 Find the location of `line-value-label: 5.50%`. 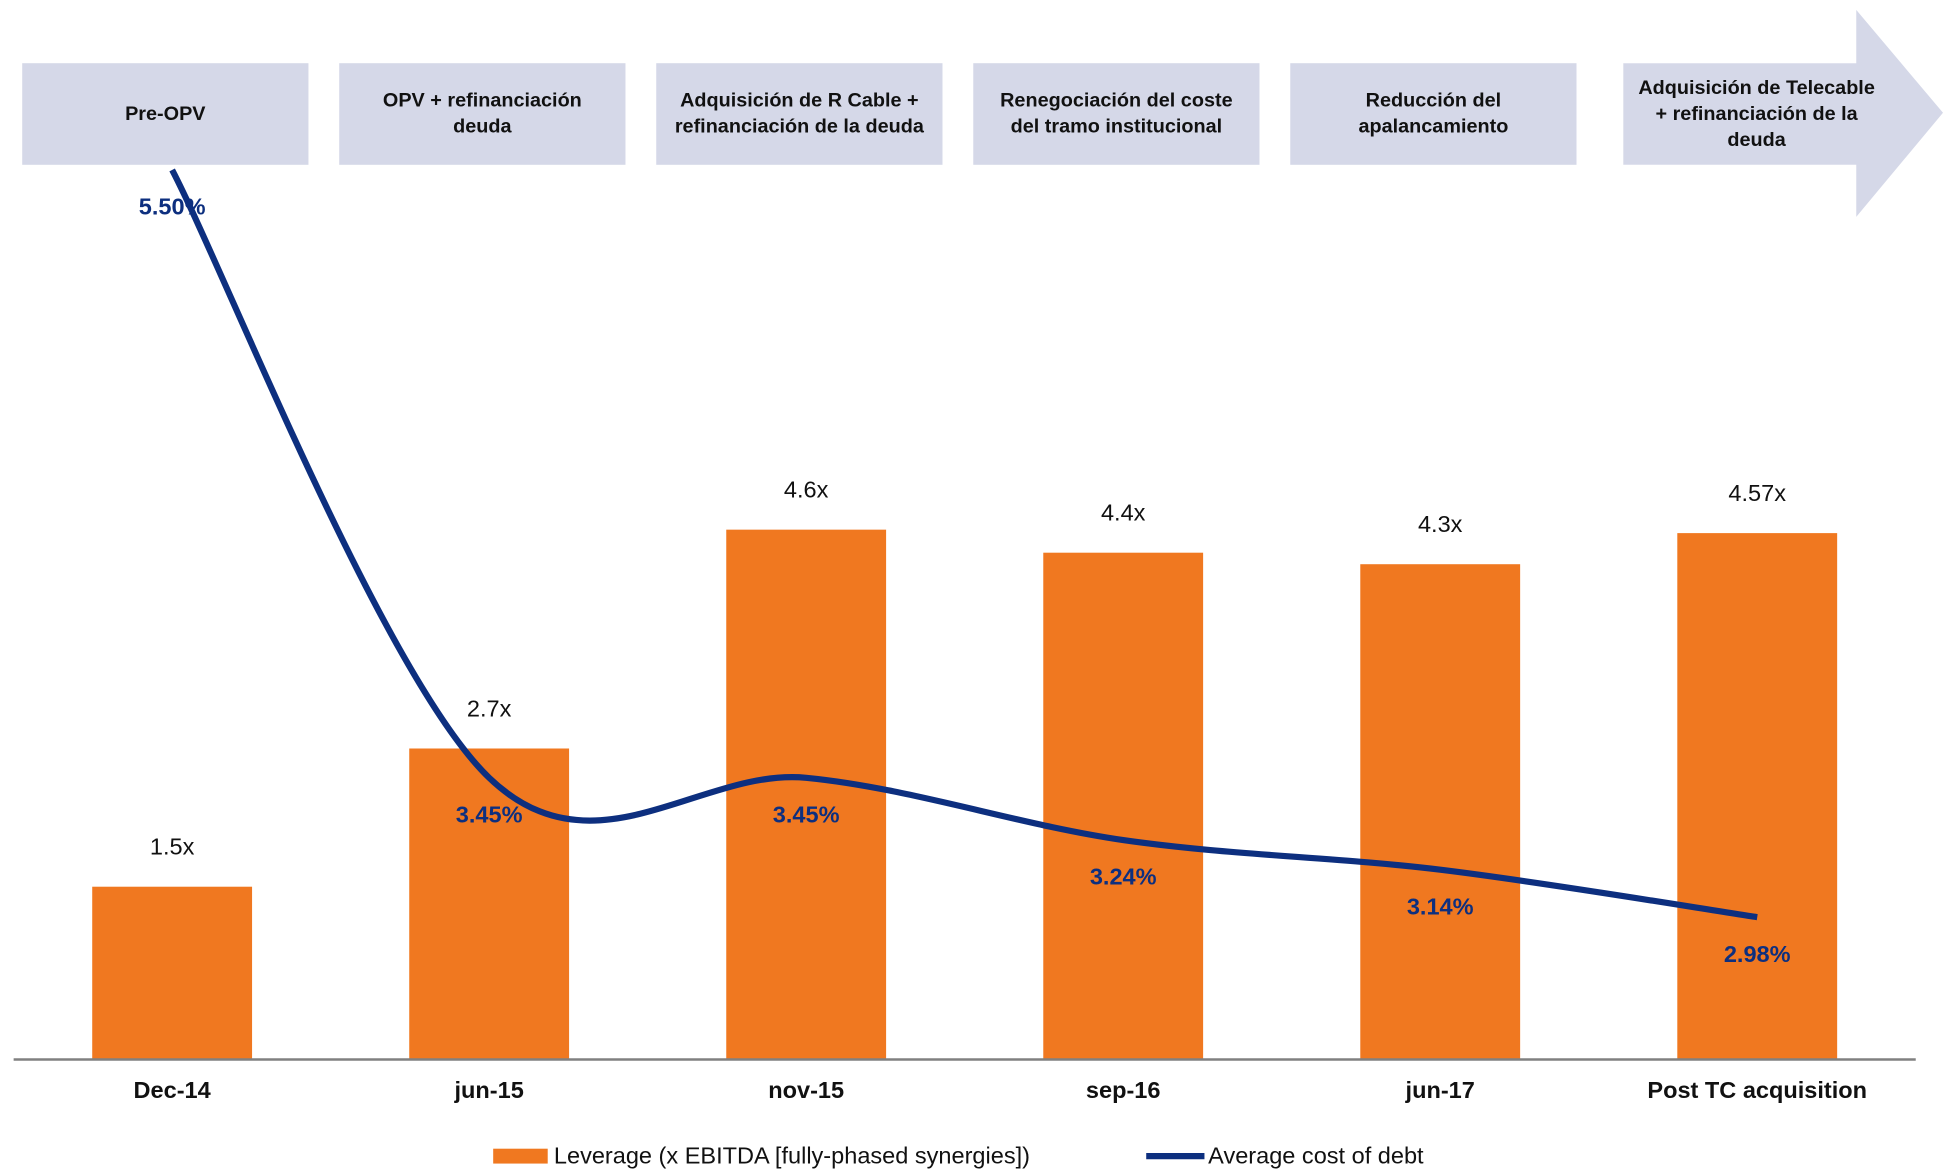

line-value-label: 5.50% is located at coordinates (172, 207).